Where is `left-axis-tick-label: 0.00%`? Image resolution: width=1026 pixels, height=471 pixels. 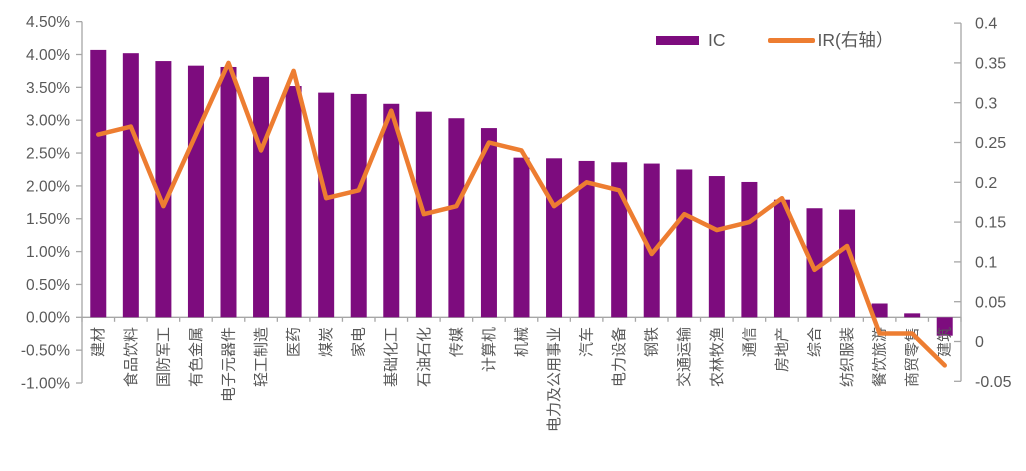
left-axis-tick-label: 0.00% is located at coordinates (48, 318).